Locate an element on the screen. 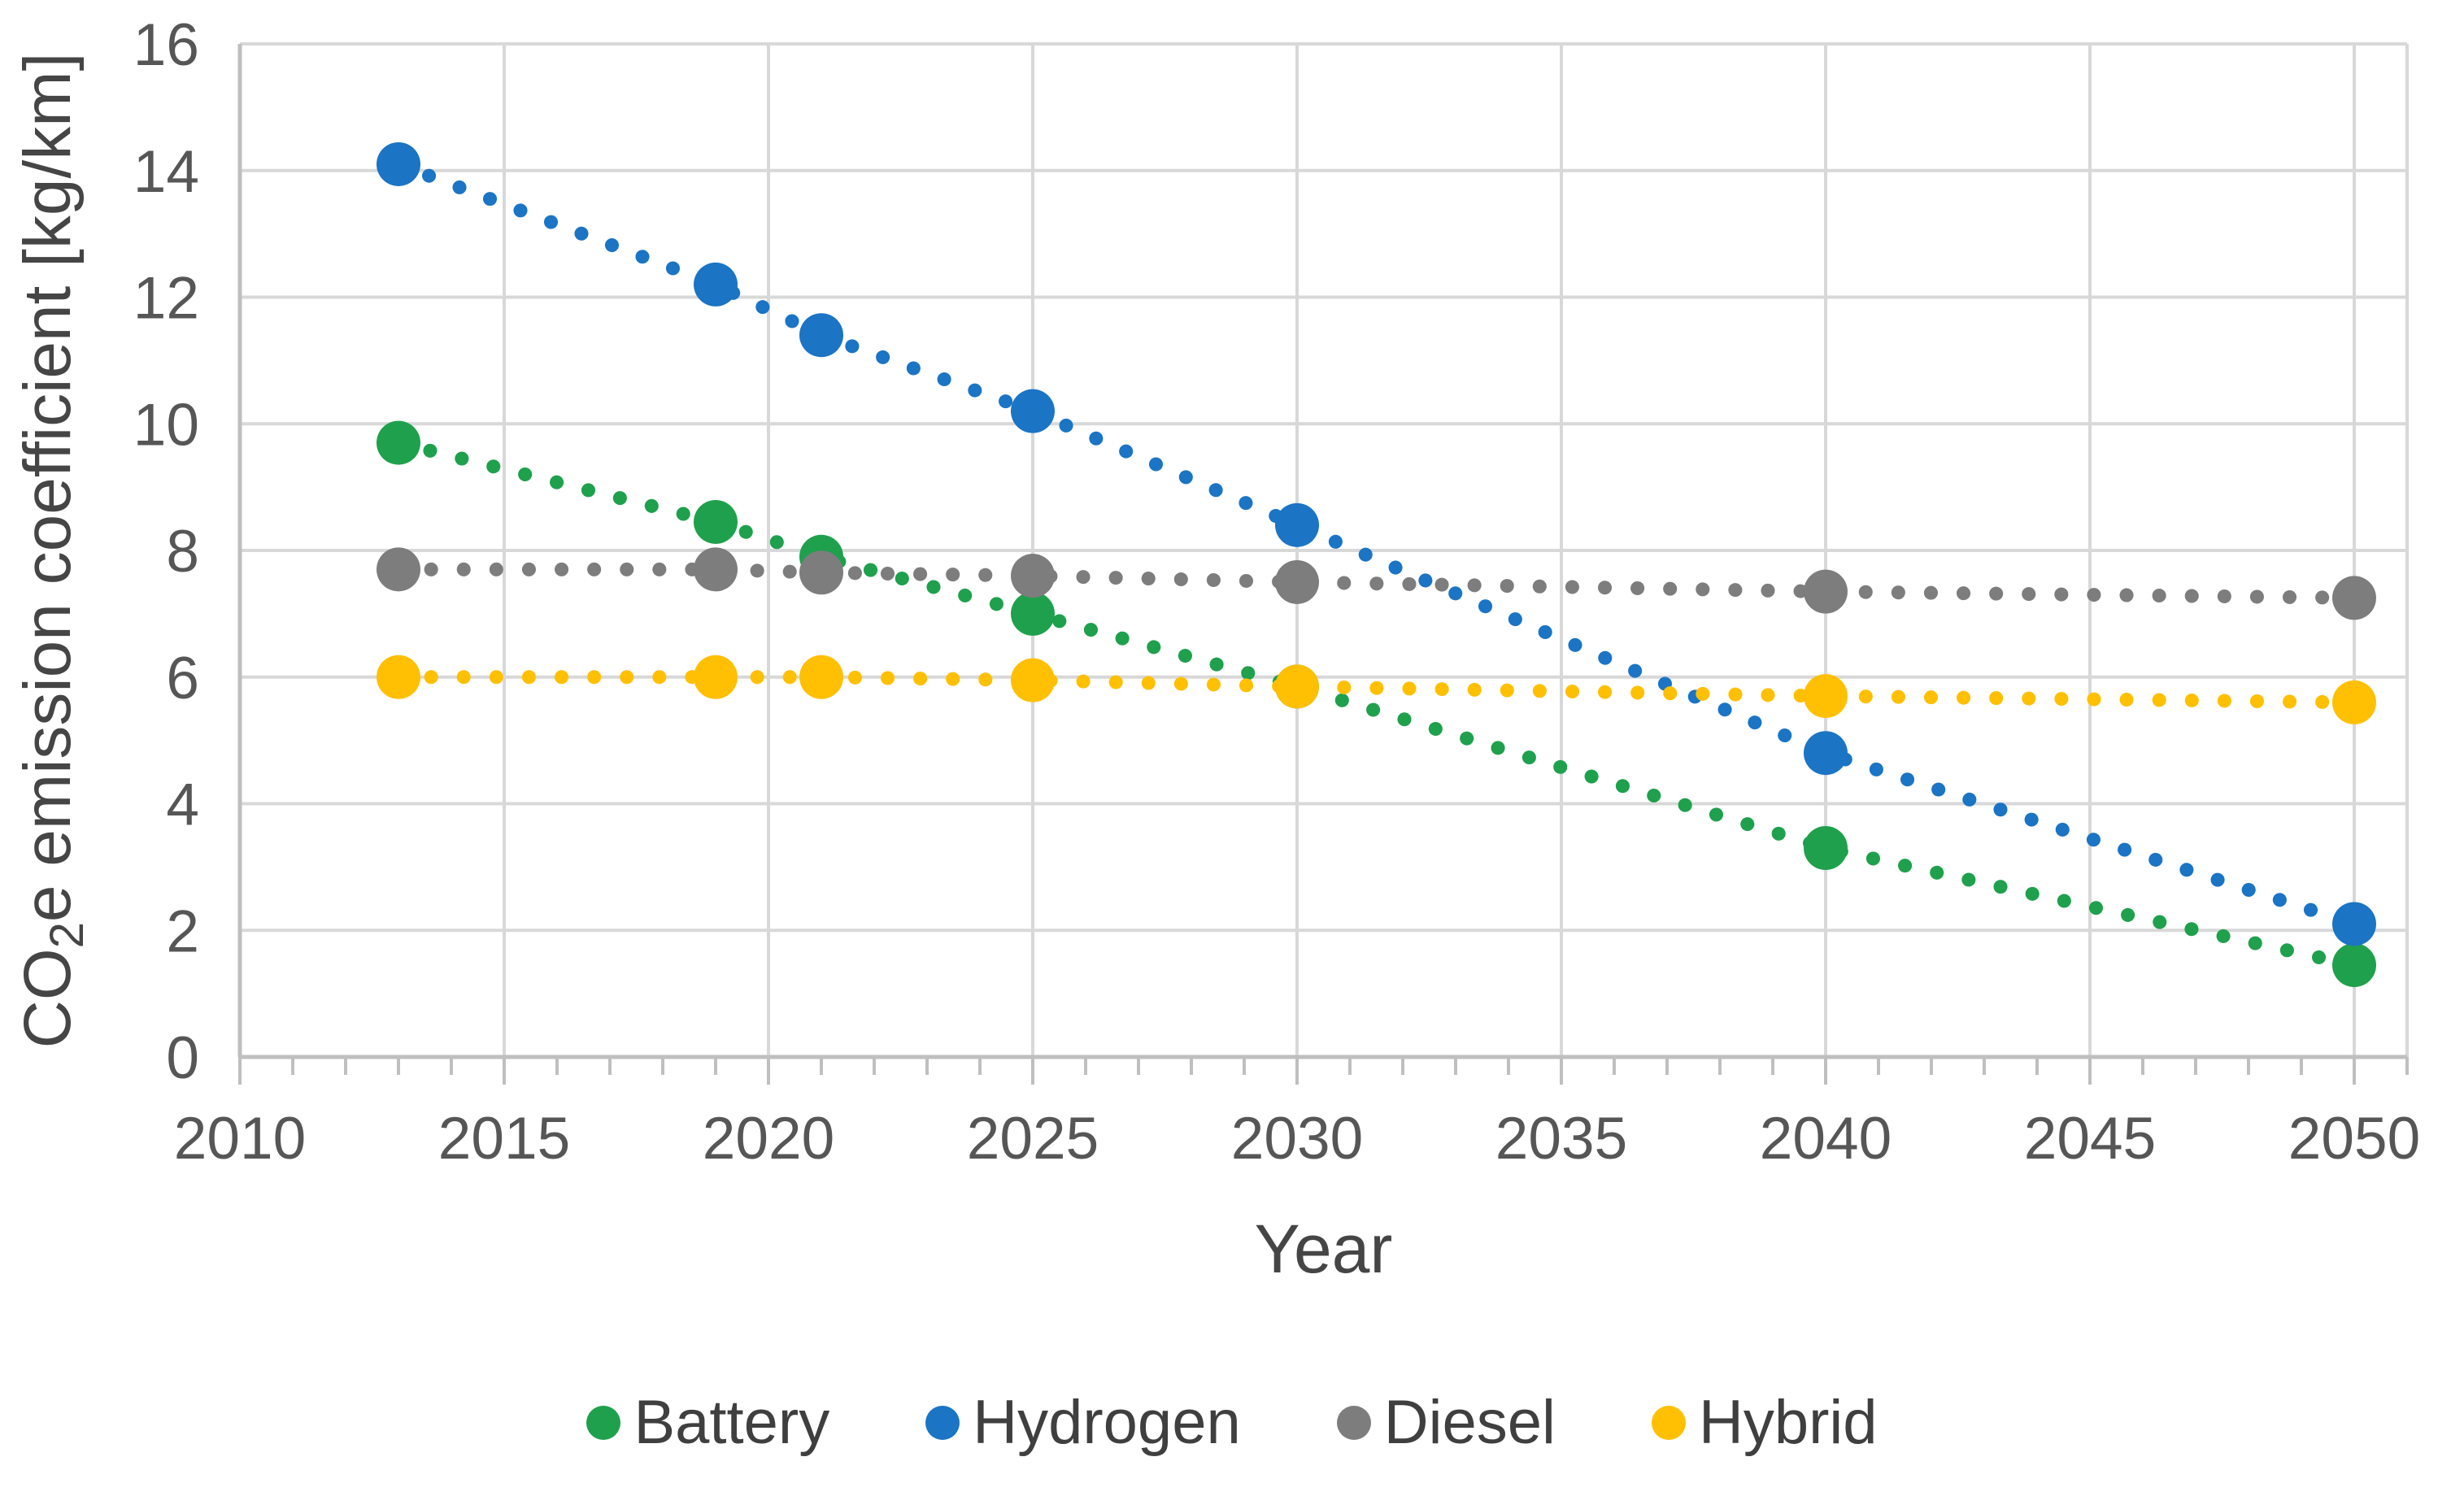  legend-item-battery: Battery is located at coordinates (707, 1423).